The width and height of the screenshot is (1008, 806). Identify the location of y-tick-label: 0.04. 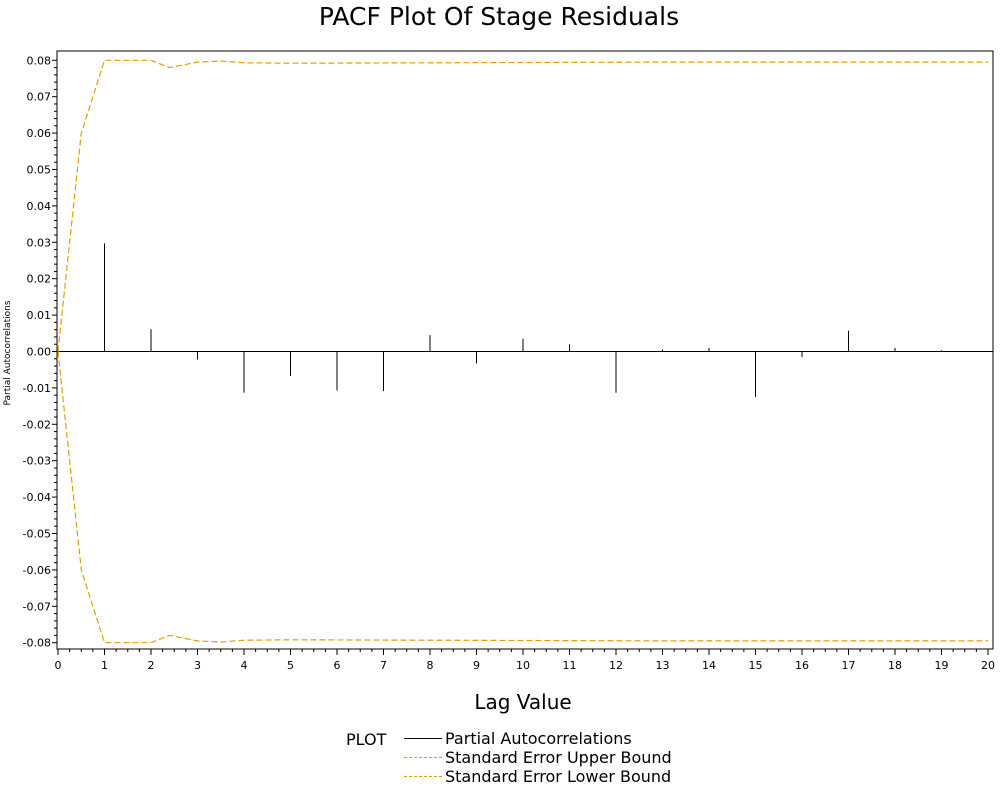
(39, 206).